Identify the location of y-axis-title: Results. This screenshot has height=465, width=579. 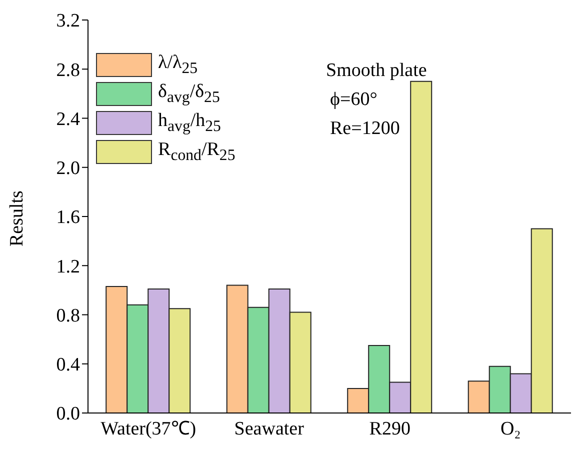
(17, 218).